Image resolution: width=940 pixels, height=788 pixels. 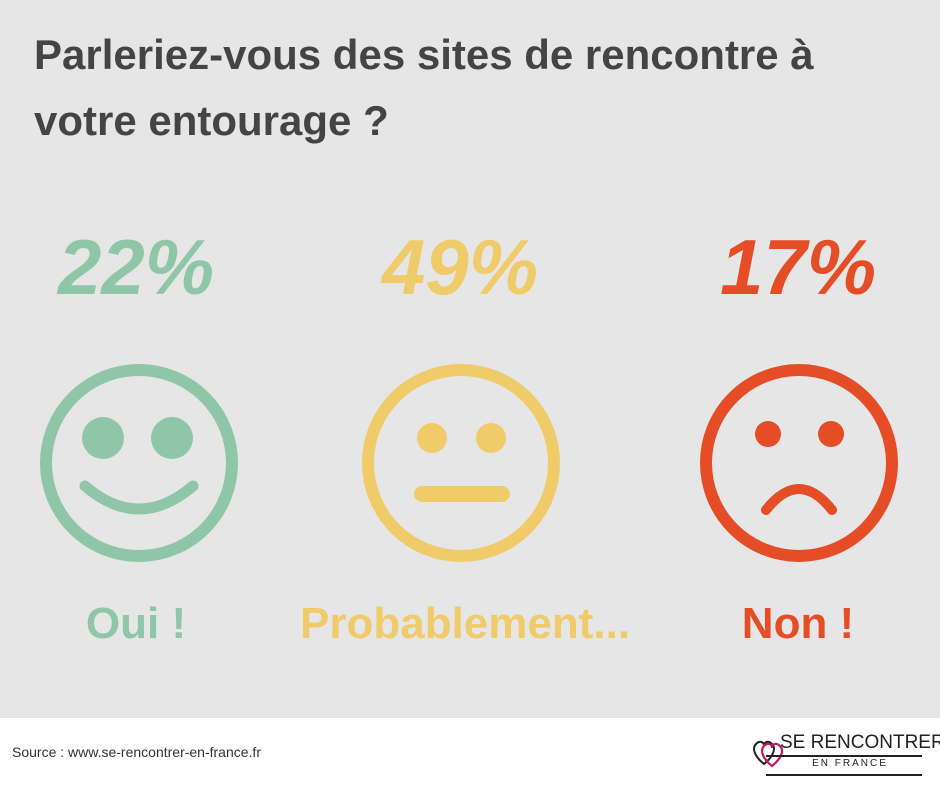 What do you see at coordinates (460, 267) in the screenshot?
I see `value-label-probablement: 49%` at bounding box center [460, 267].